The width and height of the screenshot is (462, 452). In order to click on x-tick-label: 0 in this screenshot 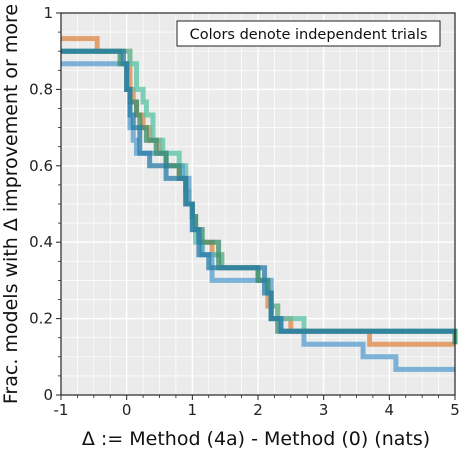, I will do `click(127, 410)`.